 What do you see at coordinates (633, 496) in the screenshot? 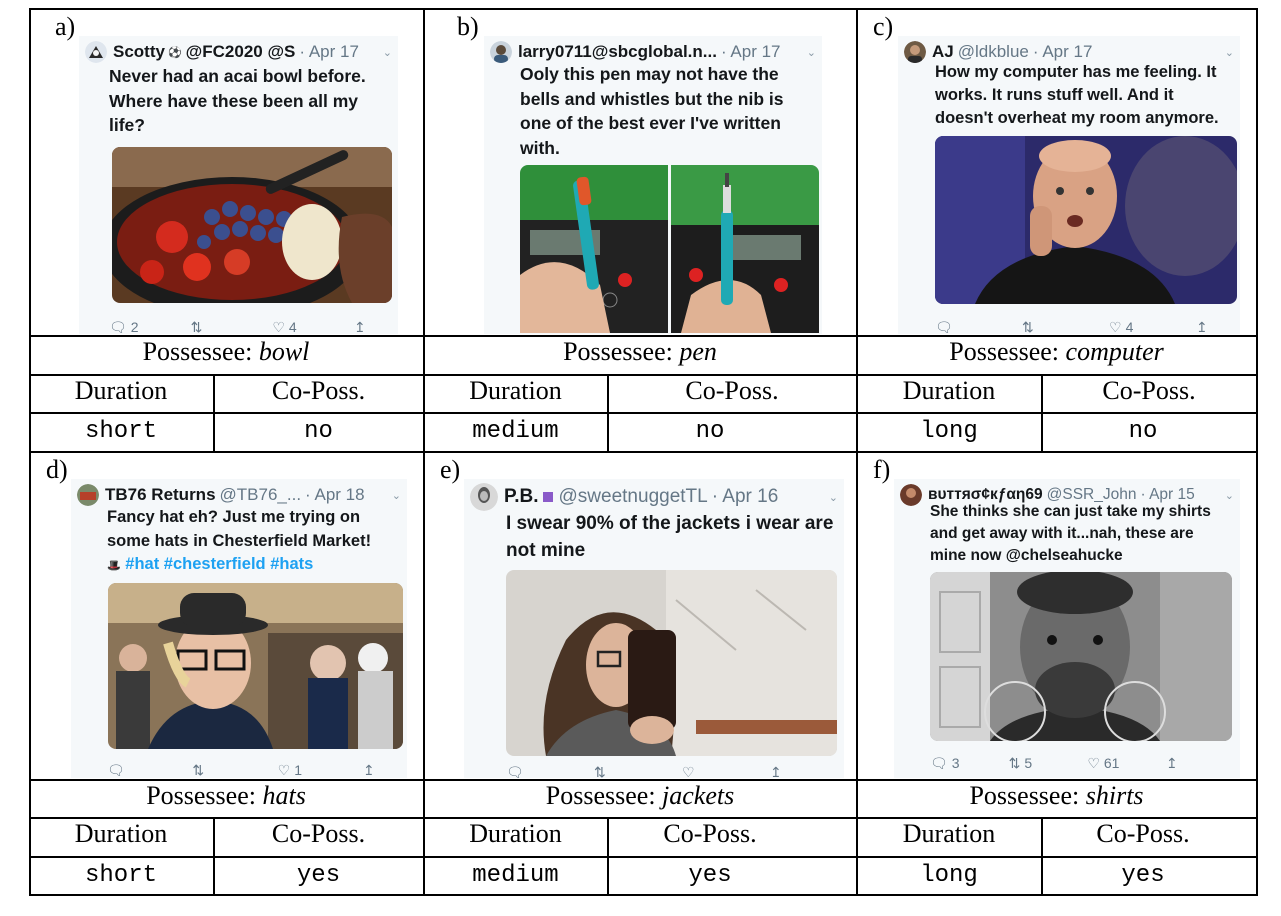
I see `tweet-handle: @sweetnuggetTL` at bounding box center [633, 496].